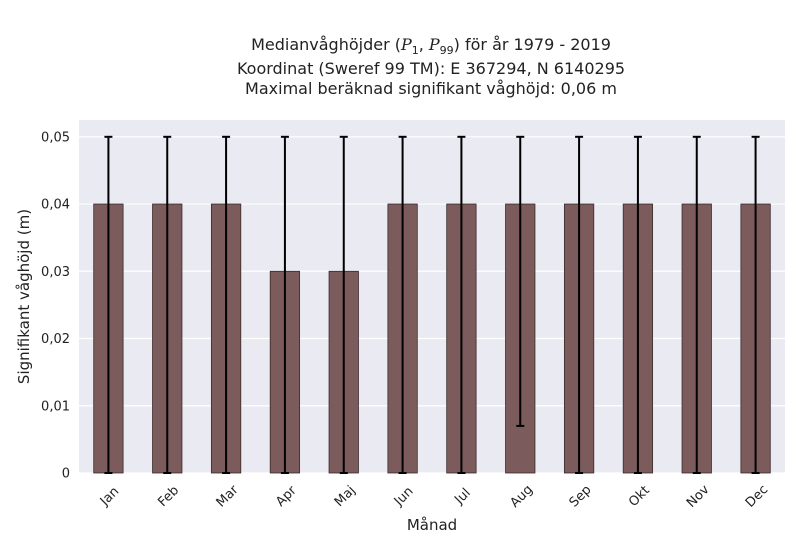 Image resolution: width=800 pixels, height=550 pixels. Describe the element at coordinates (581, 497) in the screenshot. I see `x-tick-label: Sep` at that location.